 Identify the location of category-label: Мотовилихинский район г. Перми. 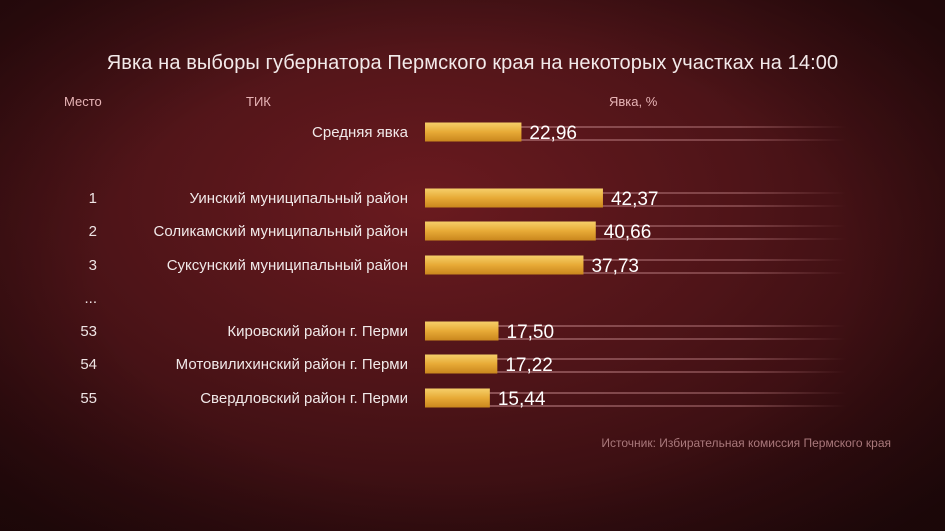
(292, 364).